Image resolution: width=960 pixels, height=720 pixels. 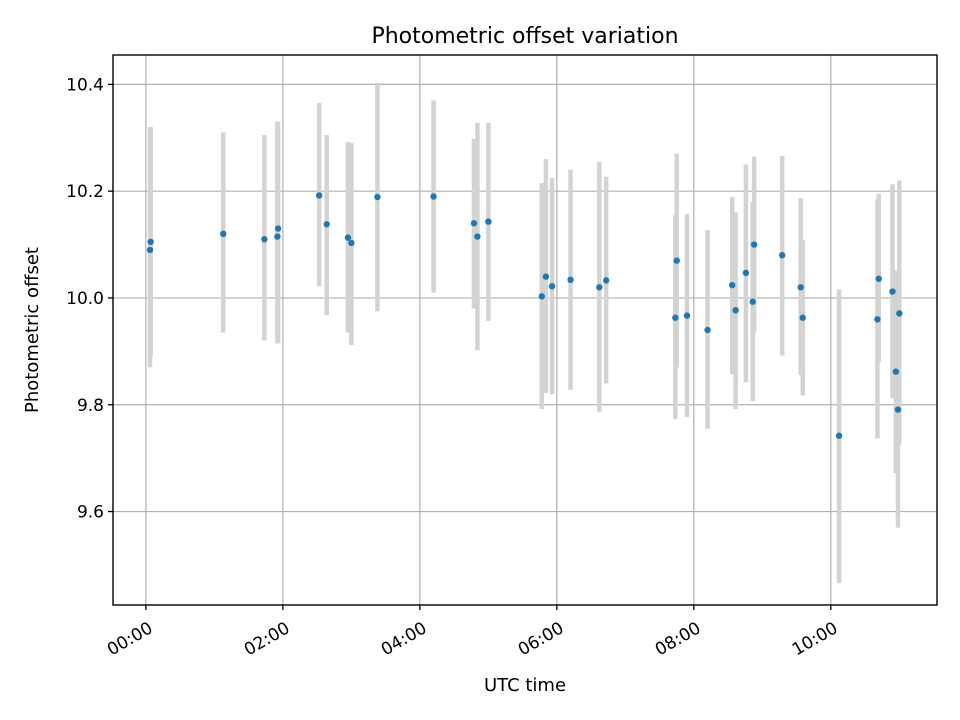 What do you see at coordinates (85, 85) in the screenshot?
I see `y-tick-label: 10.4` at bounding box center [85, 85].